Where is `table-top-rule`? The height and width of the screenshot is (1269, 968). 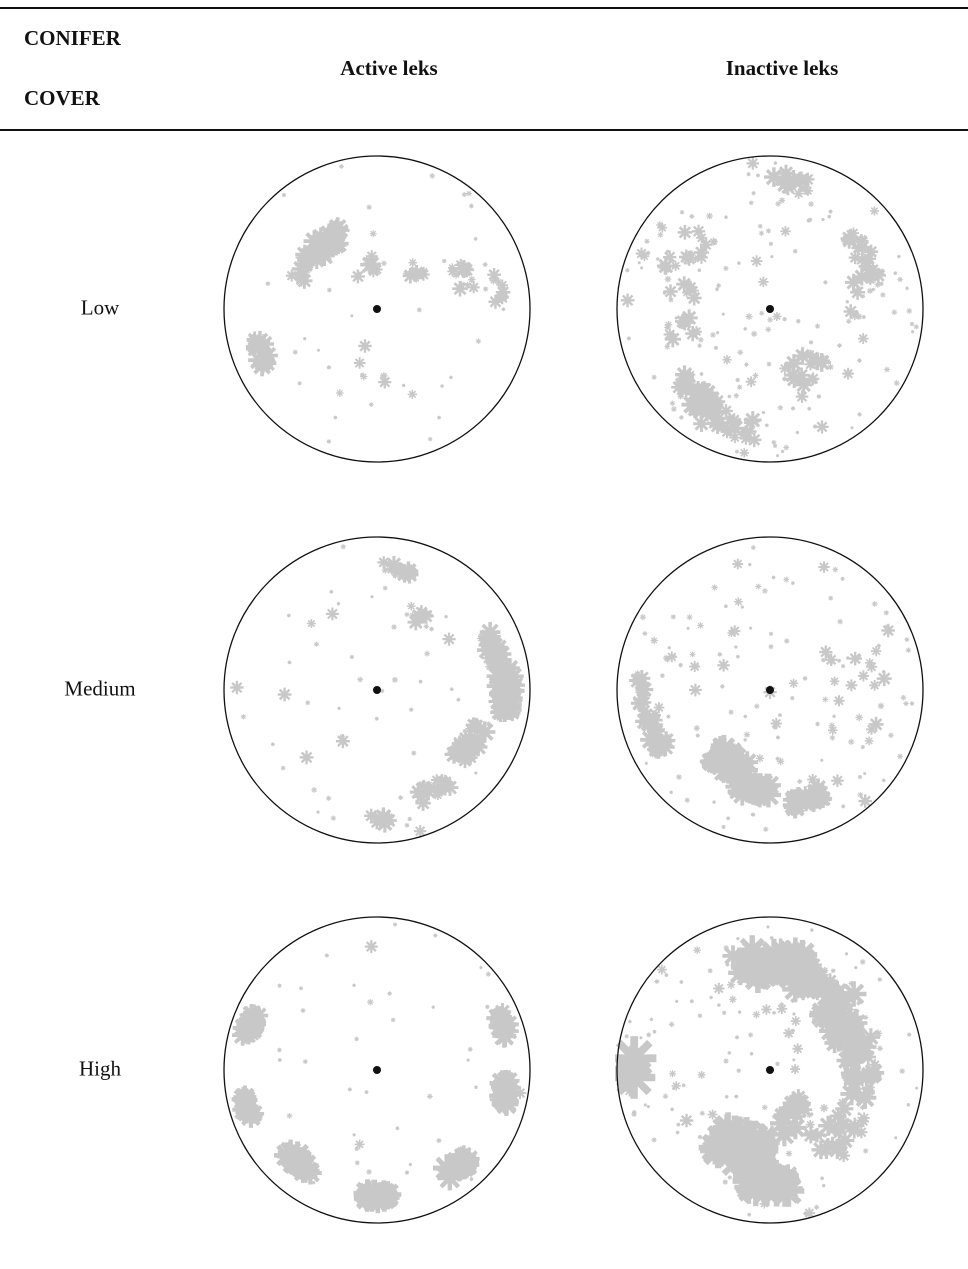
table-top-rule is located at coordinates (484, 8).